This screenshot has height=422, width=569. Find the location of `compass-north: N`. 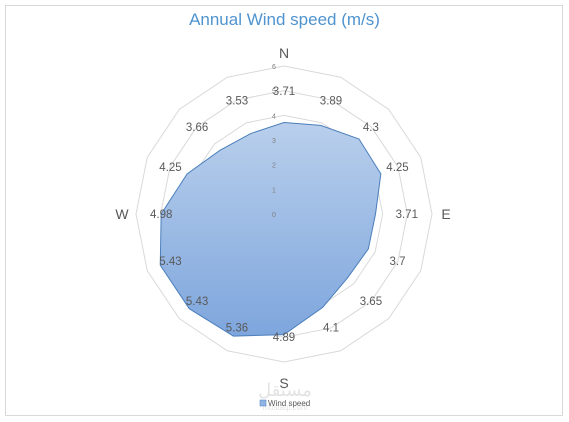

compass-north: N is located at coordinates (284, 53).